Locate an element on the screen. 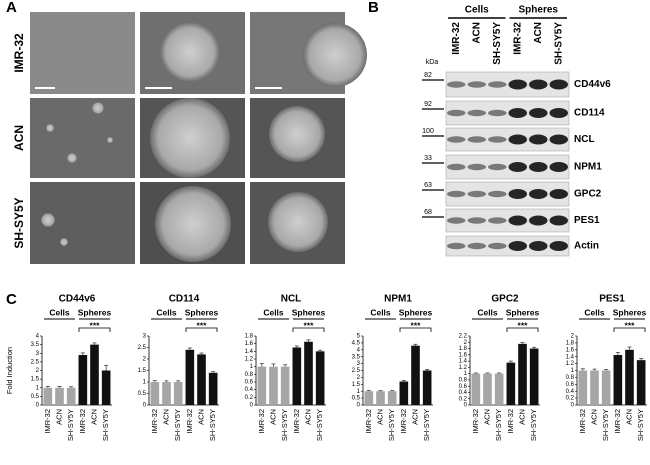 This screenshot has height=465, width=650. chart-title: CD44v6 is located at coordinates (77, 299).